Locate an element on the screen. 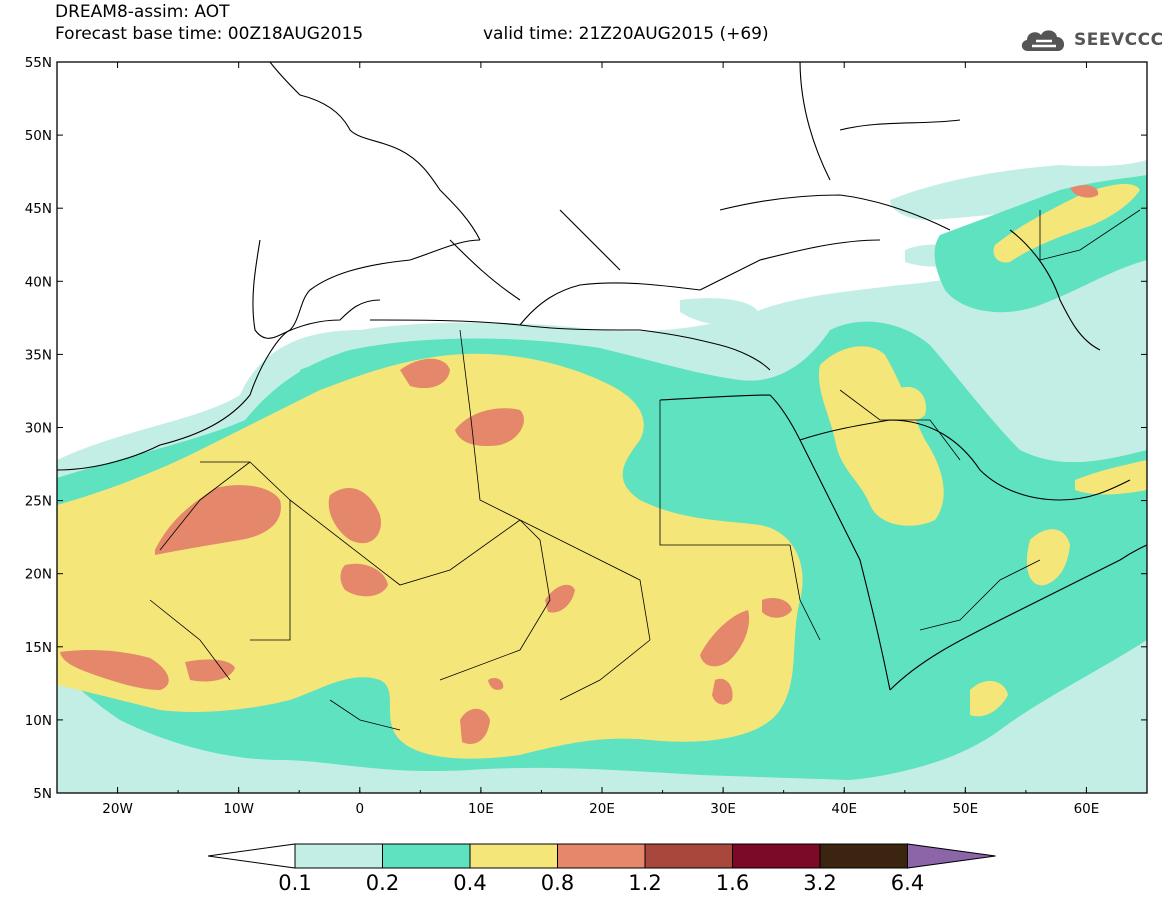 This screenshot has height=905, width=1165. lat-label: 40N is located at coordinates (38, 282).